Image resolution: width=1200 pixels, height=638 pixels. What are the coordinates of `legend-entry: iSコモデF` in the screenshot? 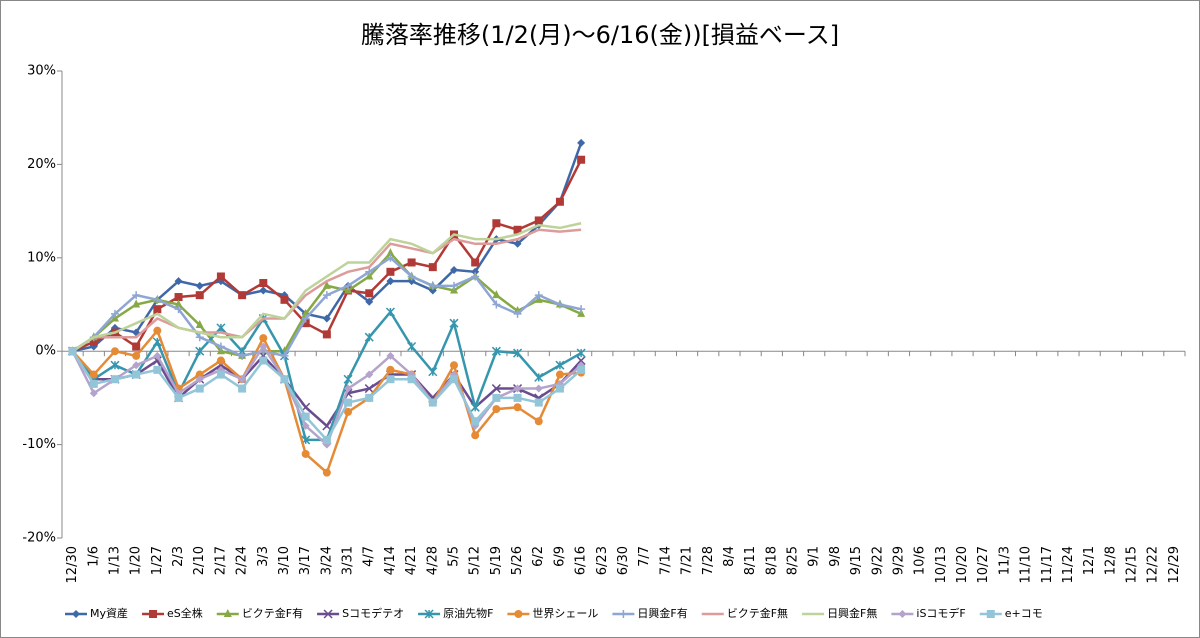 It's located at (928, 613).